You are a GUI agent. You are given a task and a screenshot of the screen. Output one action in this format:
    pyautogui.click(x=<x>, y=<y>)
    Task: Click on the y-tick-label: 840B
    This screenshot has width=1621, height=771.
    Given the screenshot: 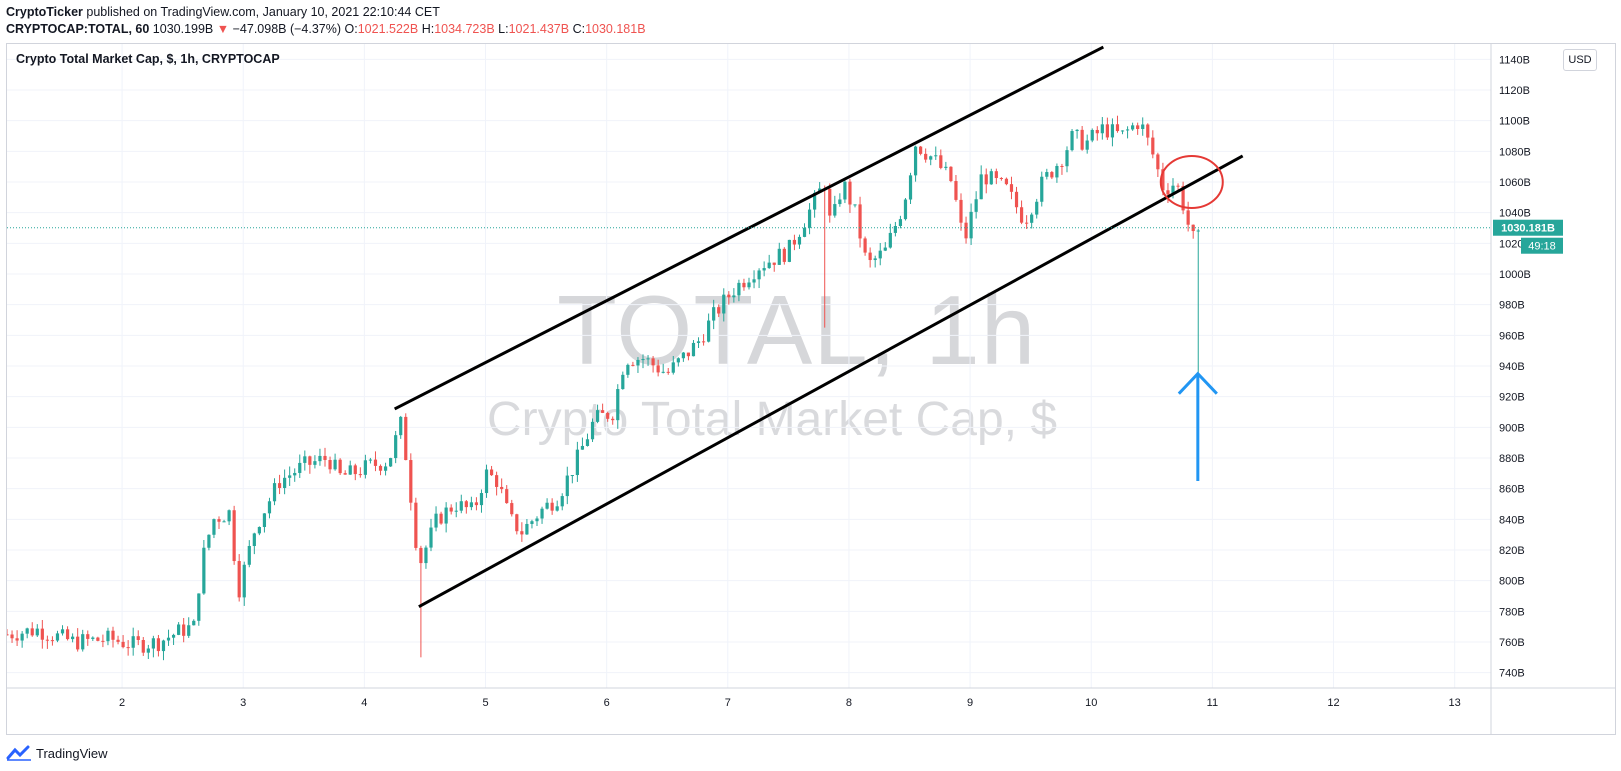 What is the action you would take?
    pyautogui.click(x=1512, y=520)
    